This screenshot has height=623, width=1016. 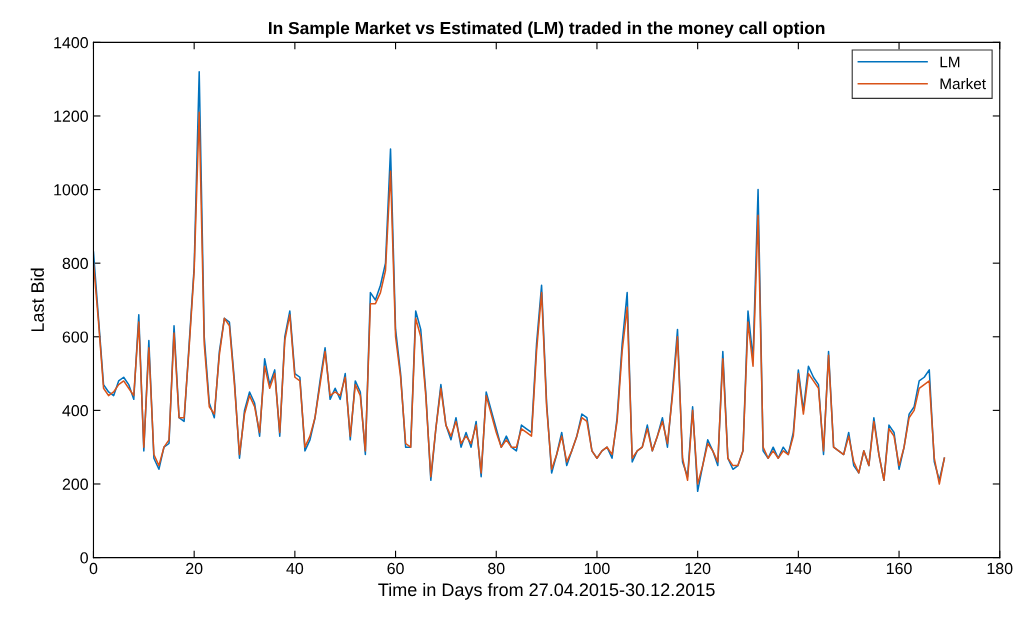 What do you see at coordinates (799, 568) in the screenshot?
I see `x-tick-label: 140` at bounding box center [799, 568].